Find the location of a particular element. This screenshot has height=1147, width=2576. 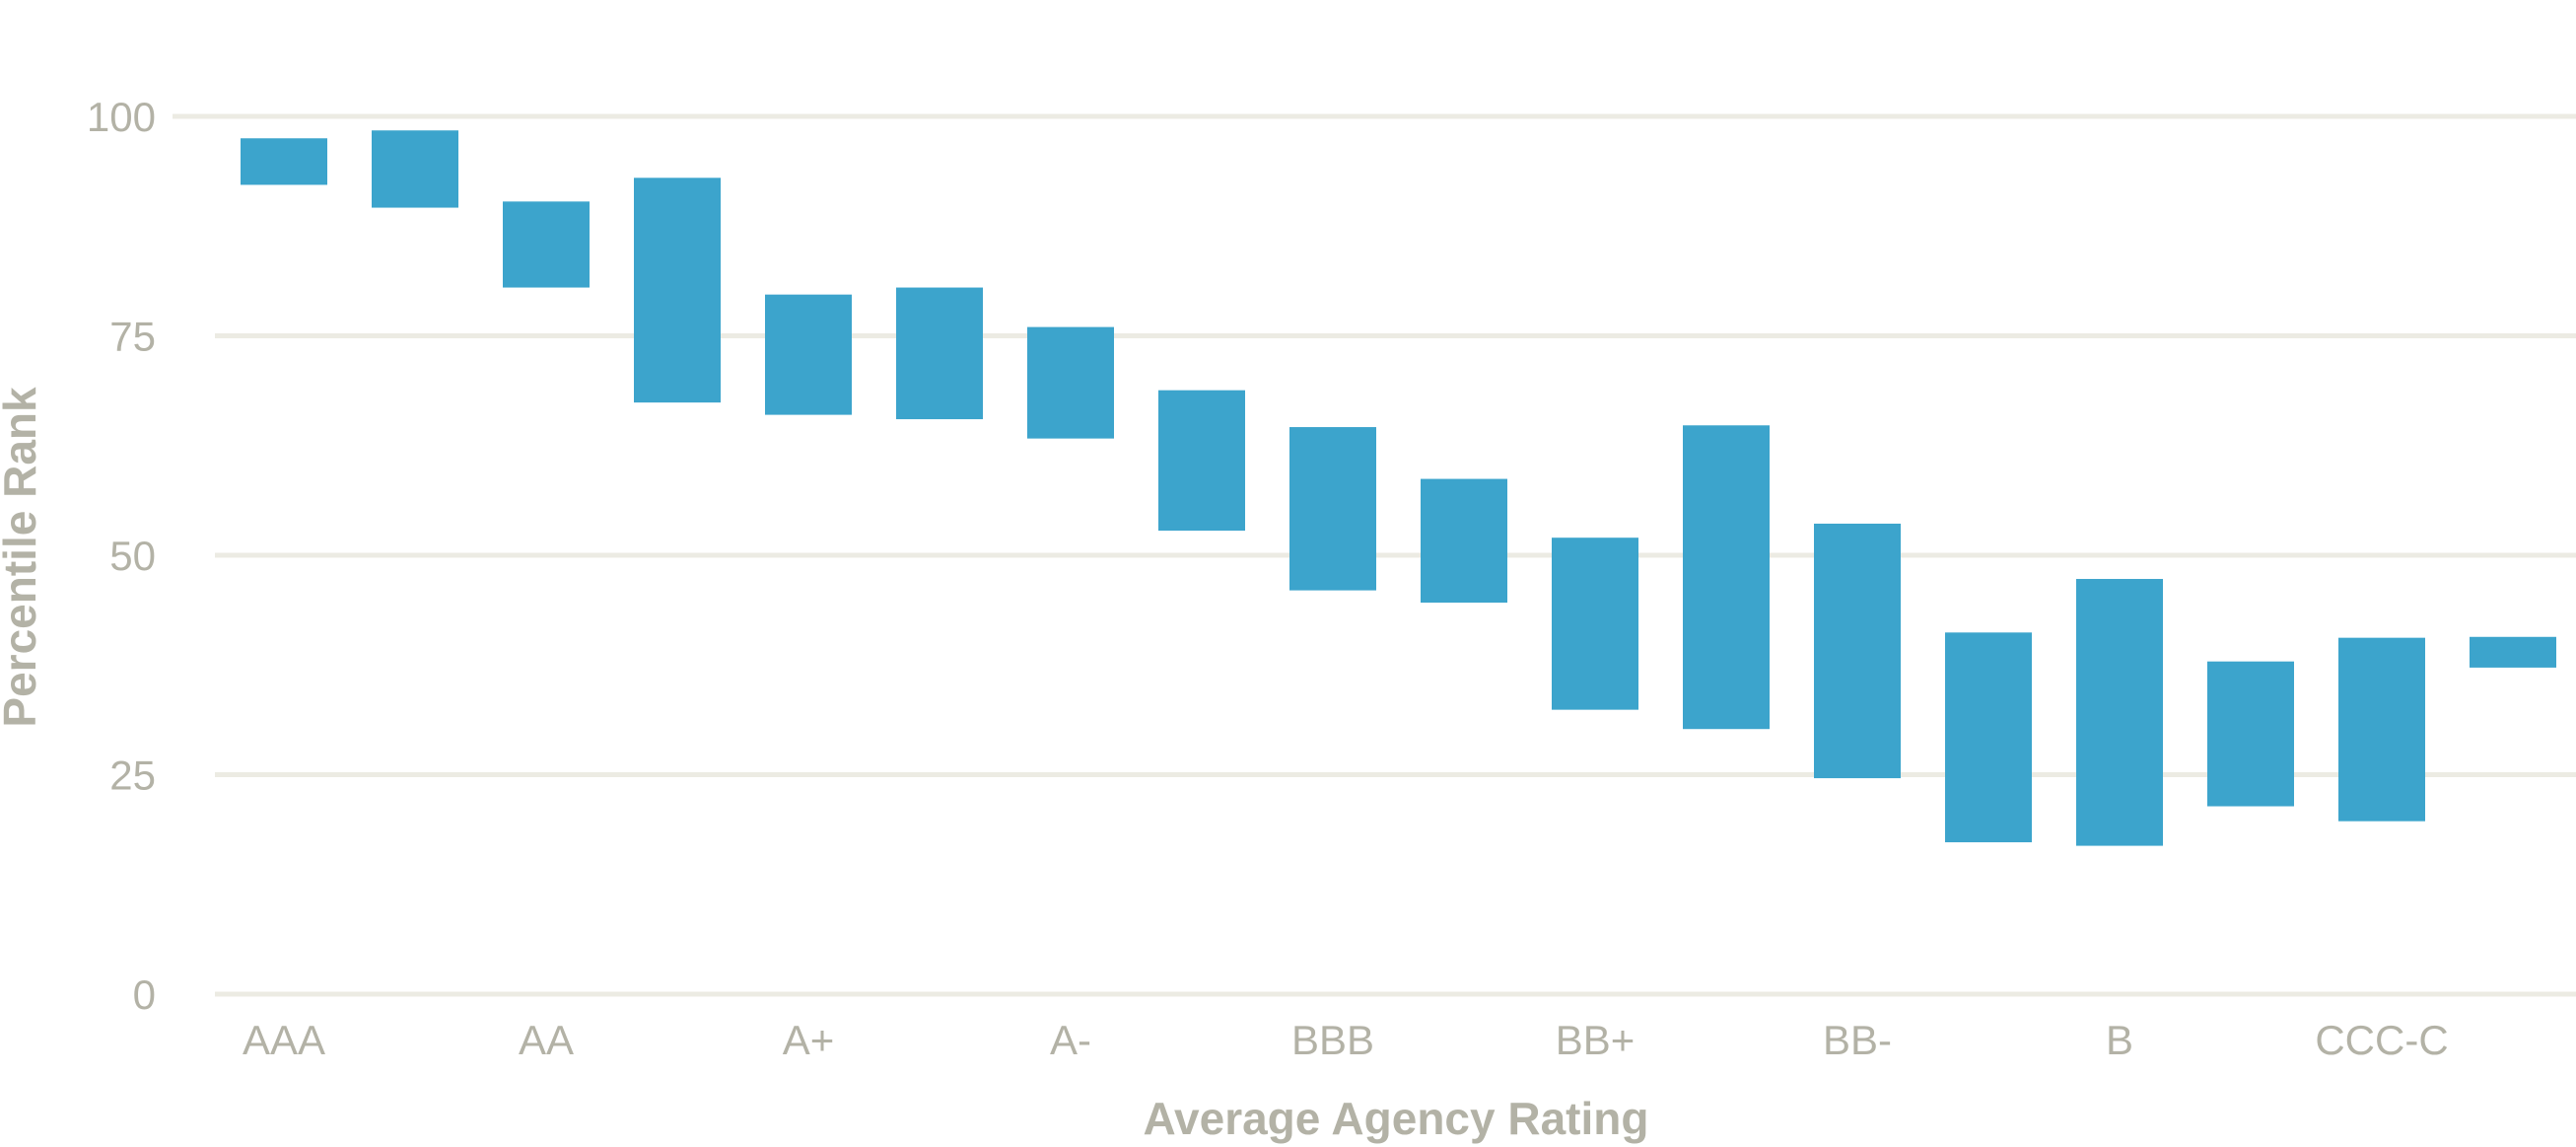

x-tick-labels: AAA AA A+ A- BBB BB+ BB- B CCC-C is located at coordinates (1346, 1040).